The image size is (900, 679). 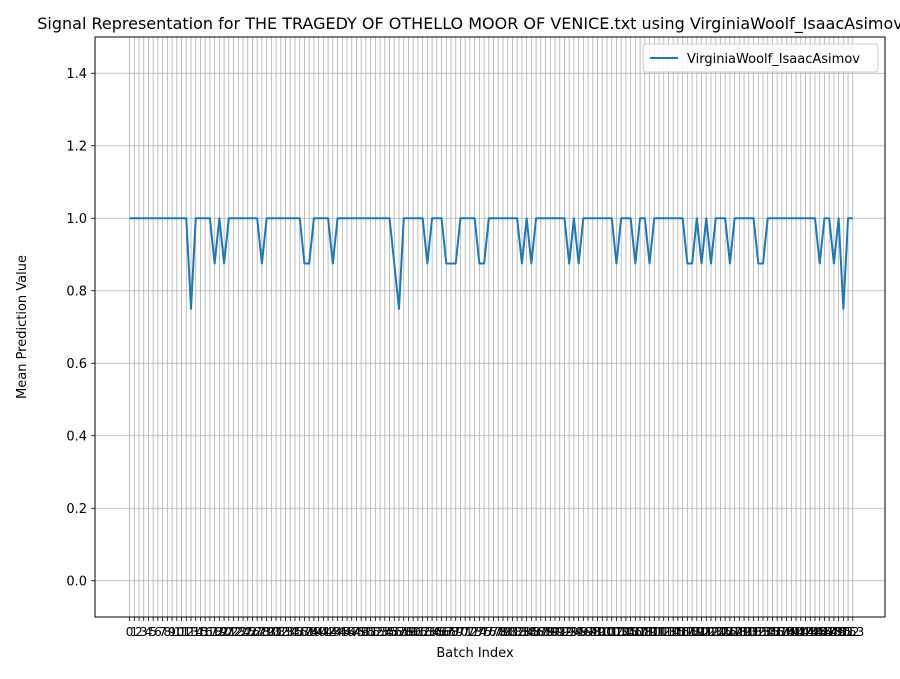 I want to click on x-tick-label: 81, so click(x=512, y=632).